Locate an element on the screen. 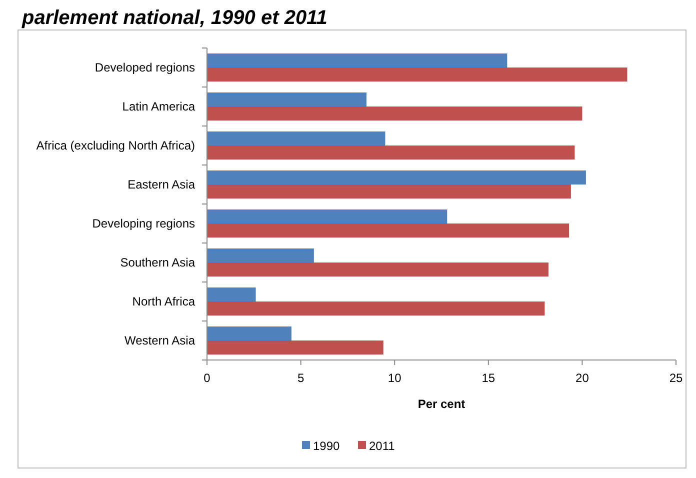 Image resolution: width=696 pixels, height=478 pixels. legend-label: 2011 is located at coordinates (382, 446).